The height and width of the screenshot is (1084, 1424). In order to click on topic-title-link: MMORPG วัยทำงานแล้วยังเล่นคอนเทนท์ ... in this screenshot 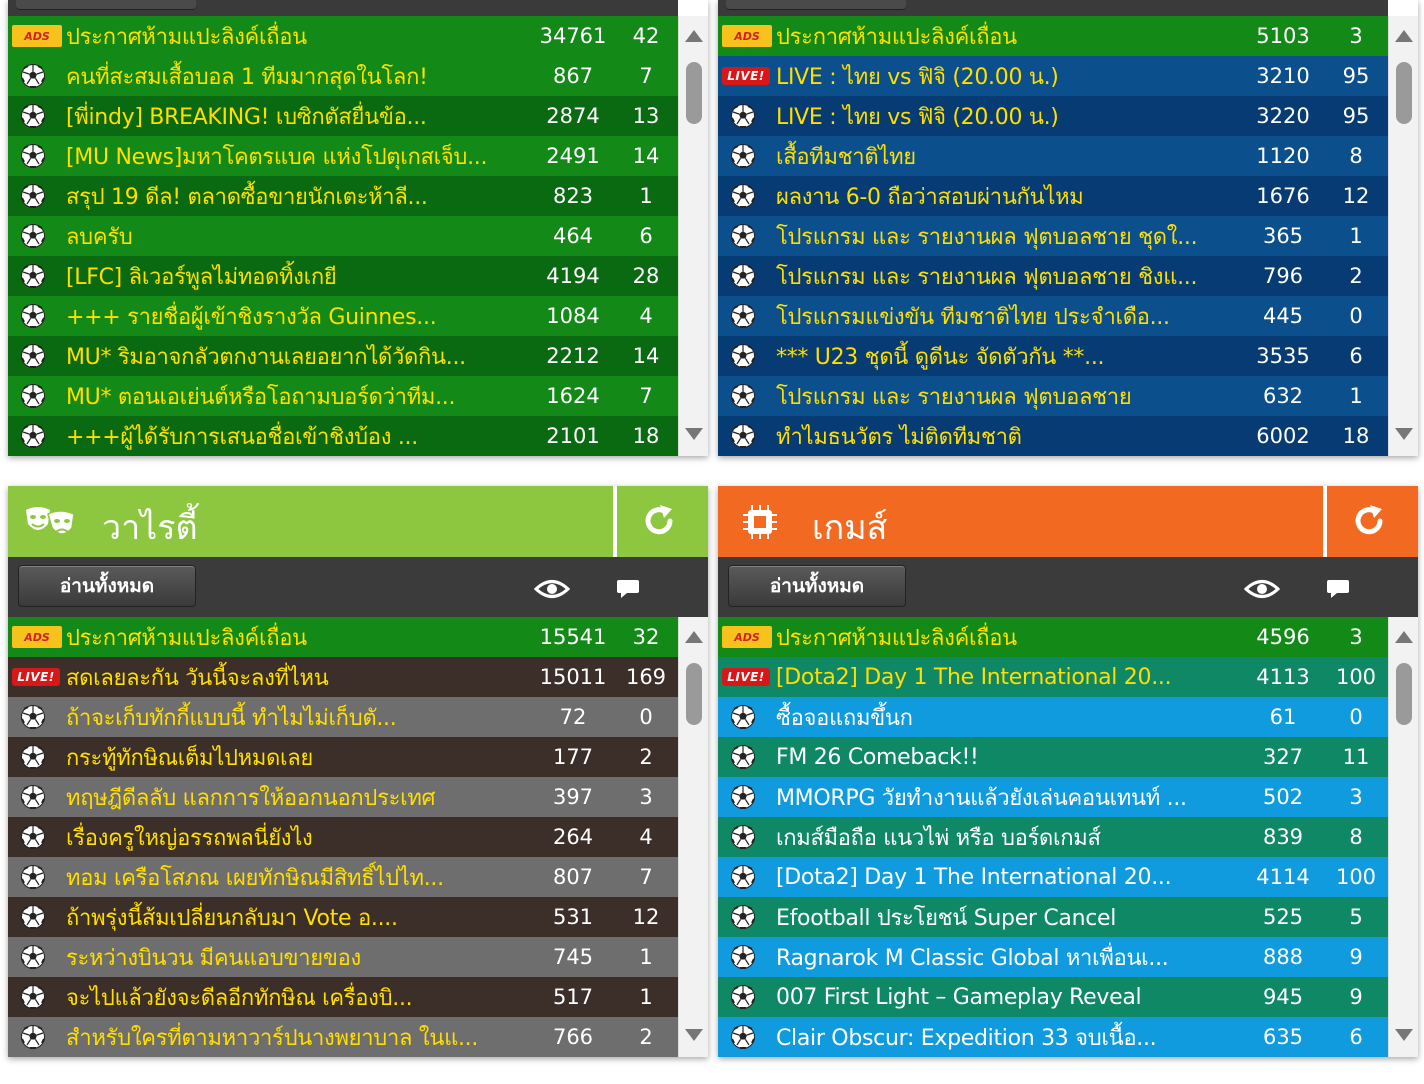, I will do `click(981, 798)`.